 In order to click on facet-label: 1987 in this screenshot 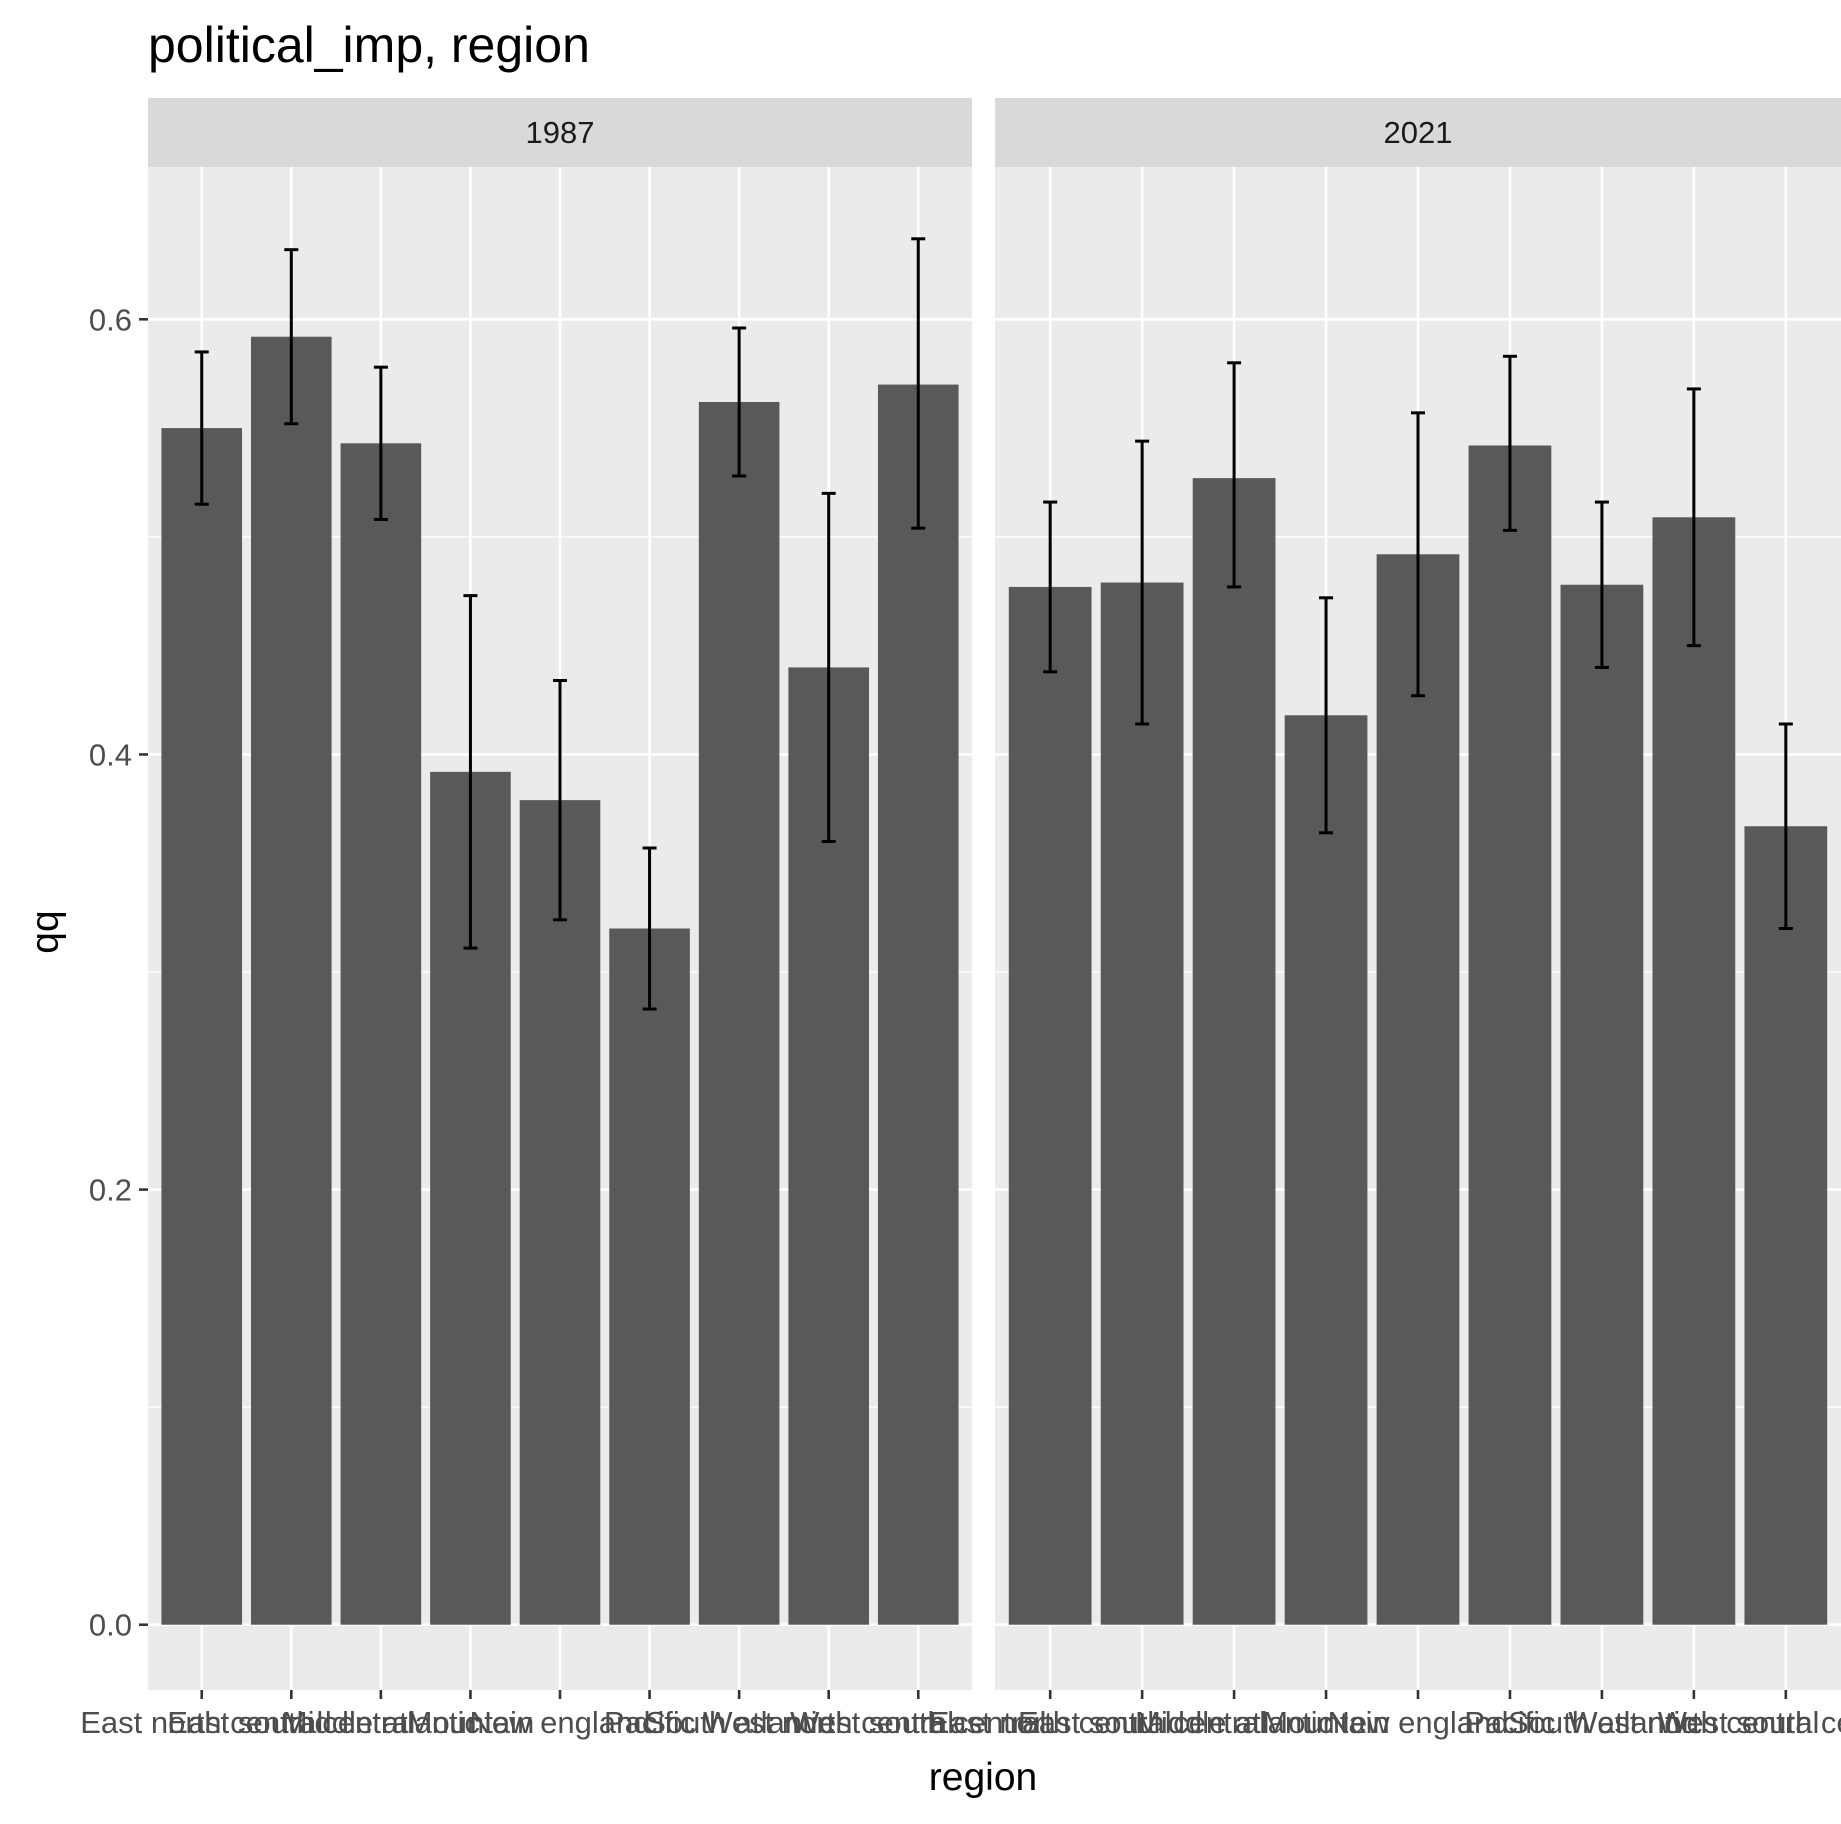, I will do `click(560, 132)`.